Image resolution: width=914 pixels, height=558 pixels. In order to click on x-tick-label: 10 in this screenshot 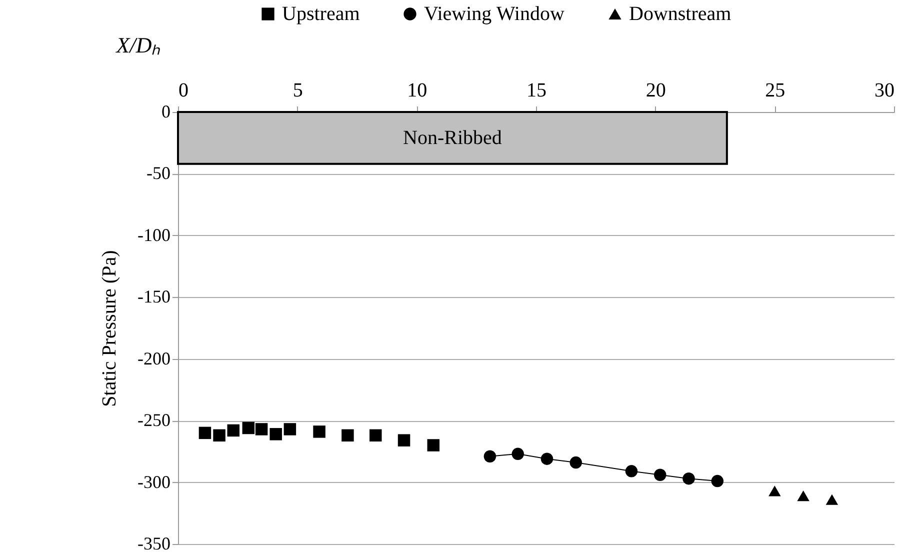, I will do `click(417, 91)`.